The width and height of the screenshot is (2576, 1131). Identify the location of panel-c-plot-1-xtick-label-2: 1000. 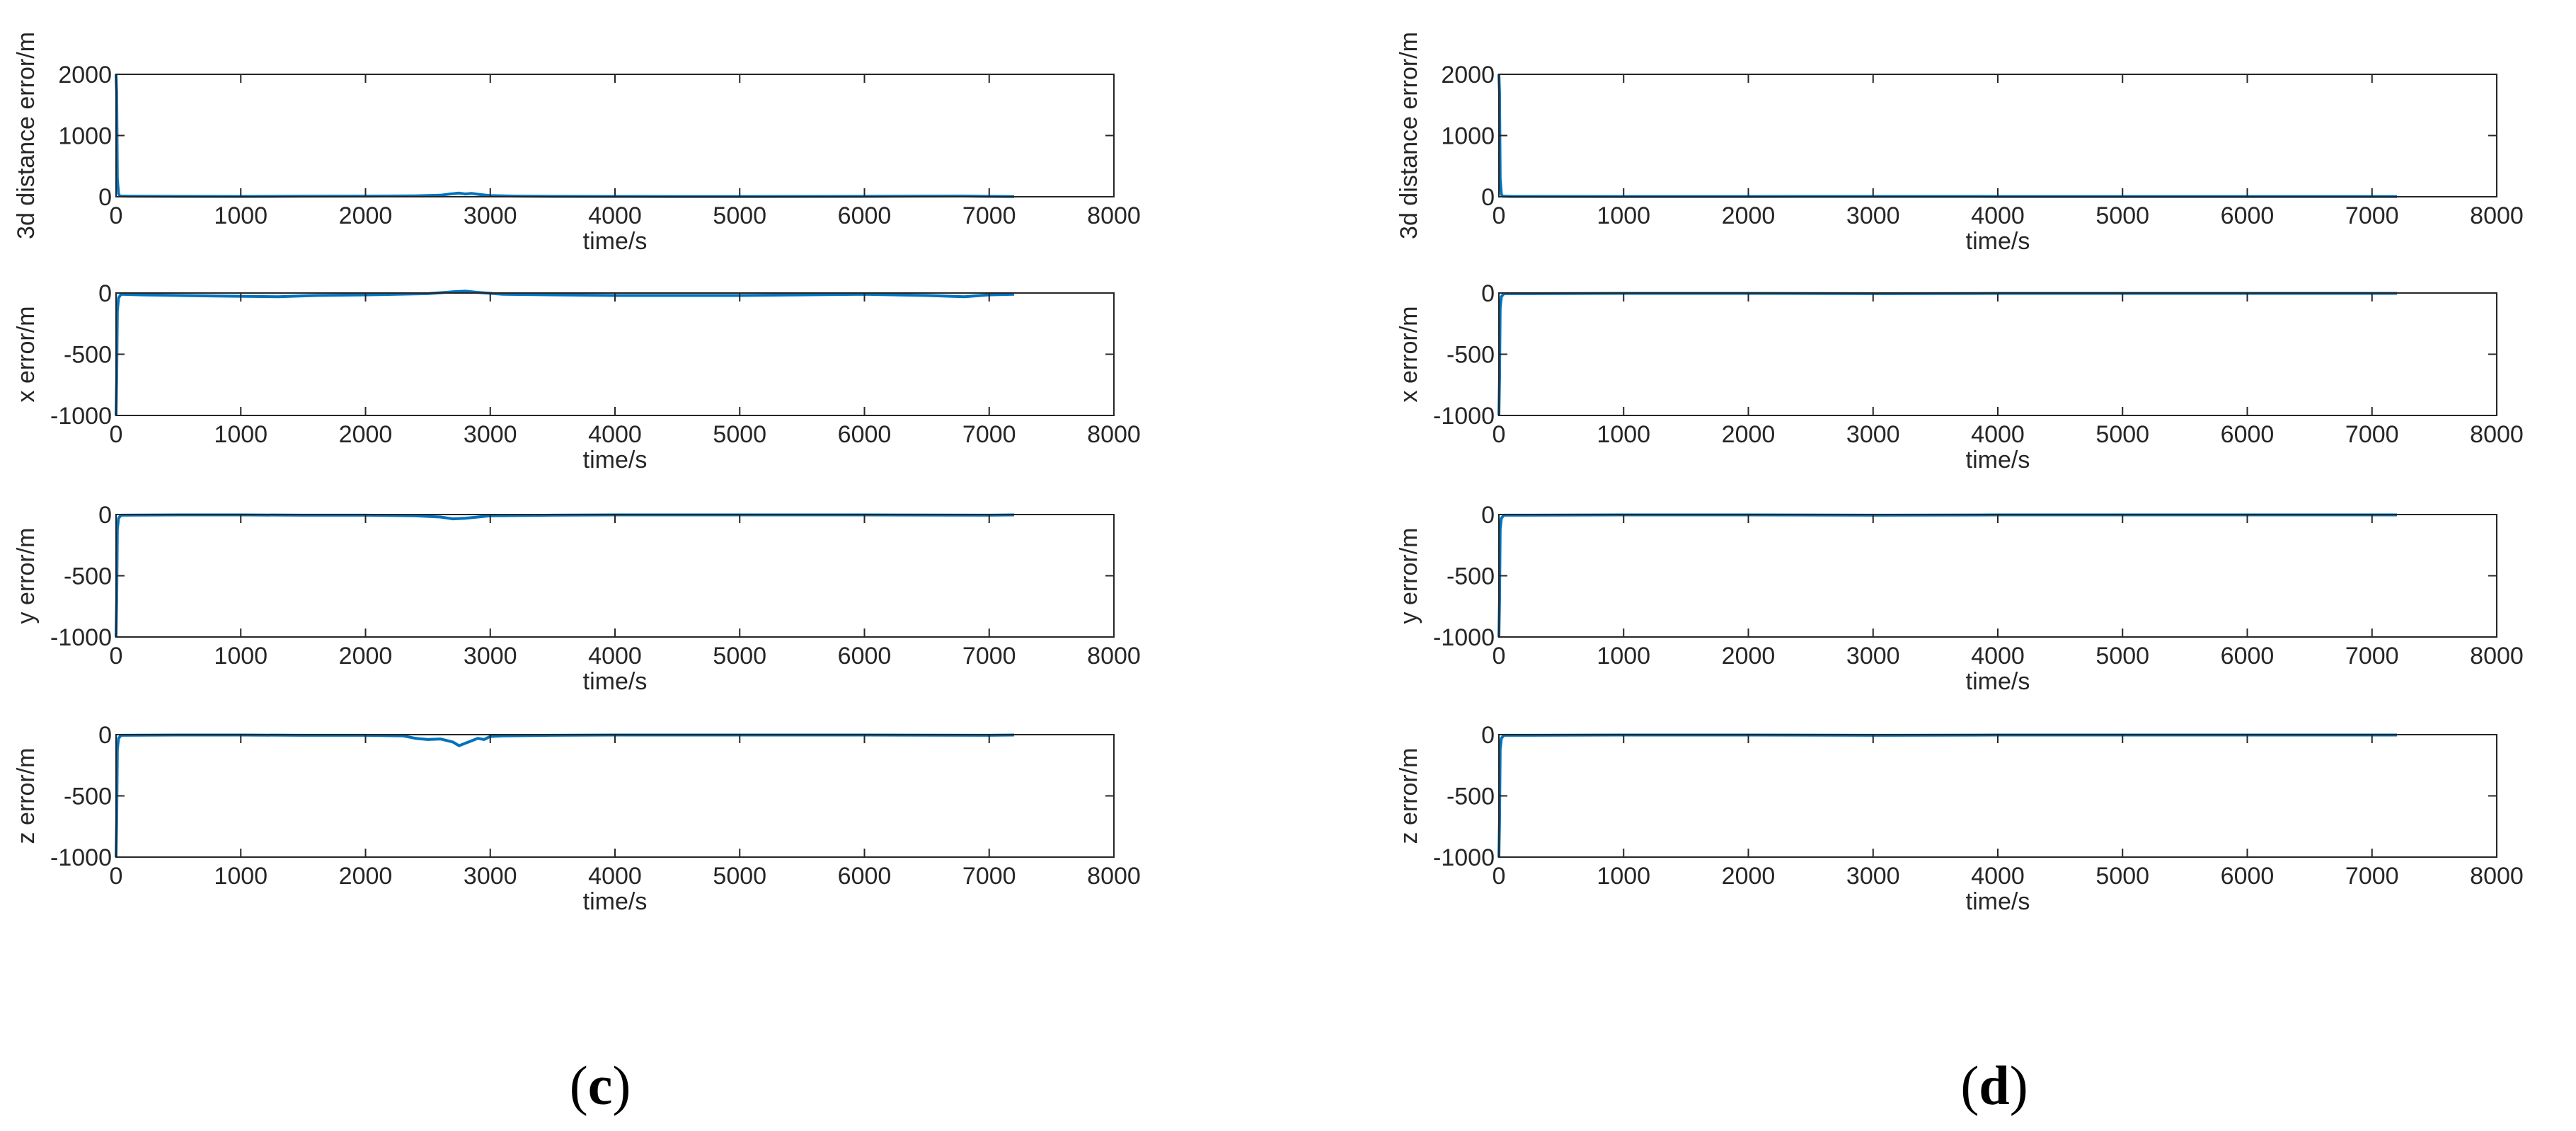
(241, 215).